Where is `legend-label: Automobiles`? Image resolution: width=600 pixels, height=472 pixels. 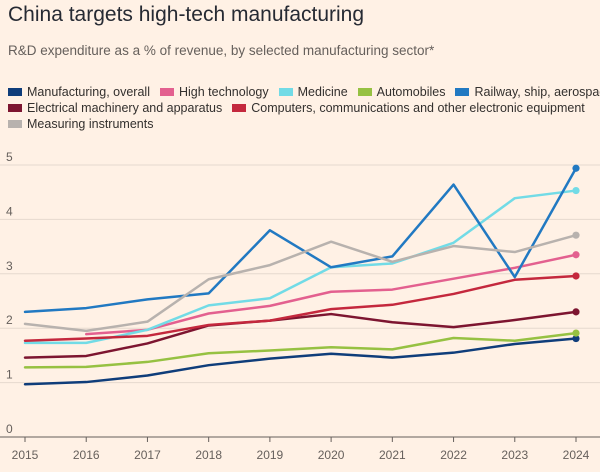
legend-label: Automobiles is located at coordinates (411, 92).